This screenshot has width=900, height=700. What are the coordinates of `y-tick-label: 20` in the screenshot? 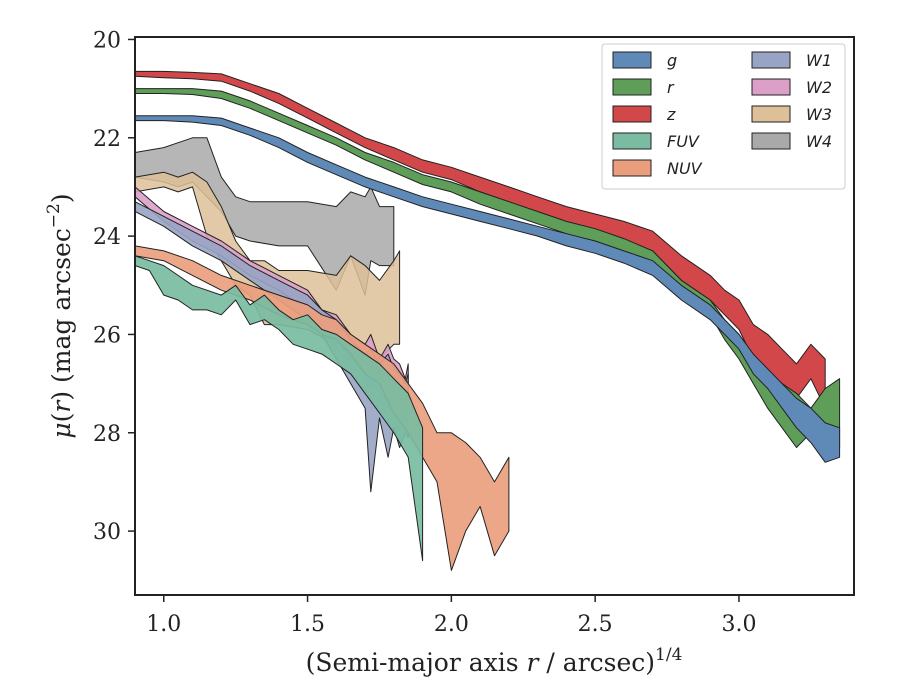 It's located at (107, 40).